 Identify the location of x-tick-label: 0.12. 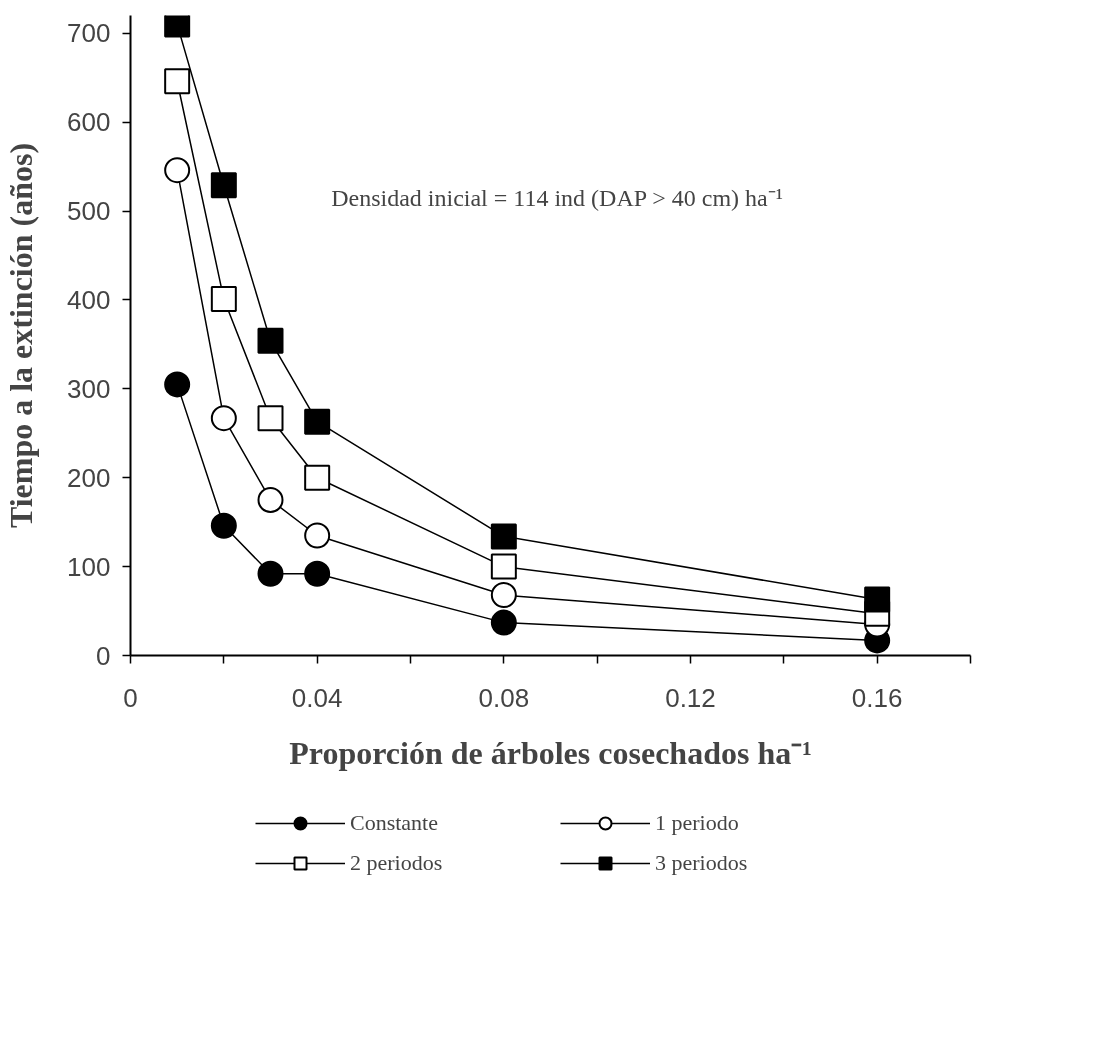
(690, 697).